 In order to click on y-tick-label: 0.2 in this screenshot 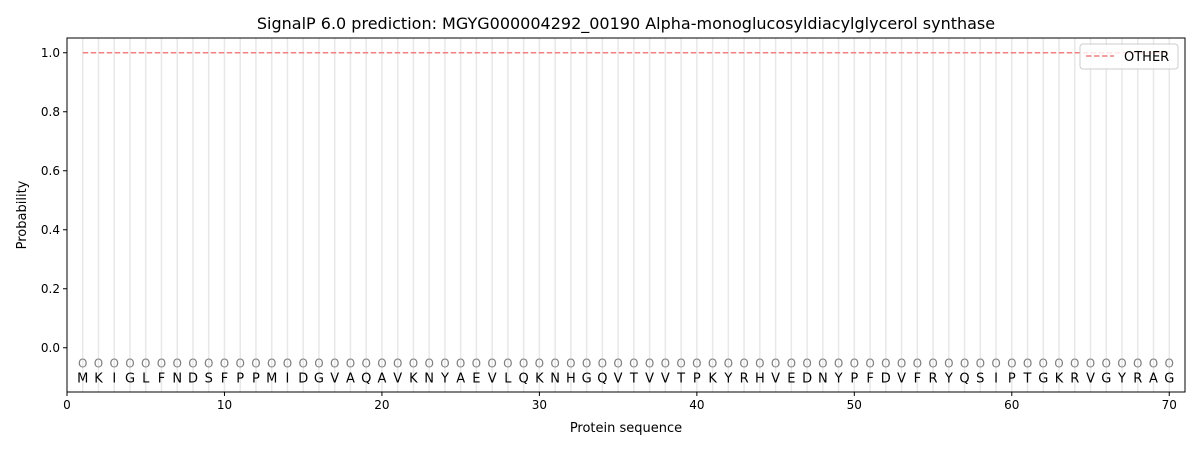, I will do `click(50, 289)`.